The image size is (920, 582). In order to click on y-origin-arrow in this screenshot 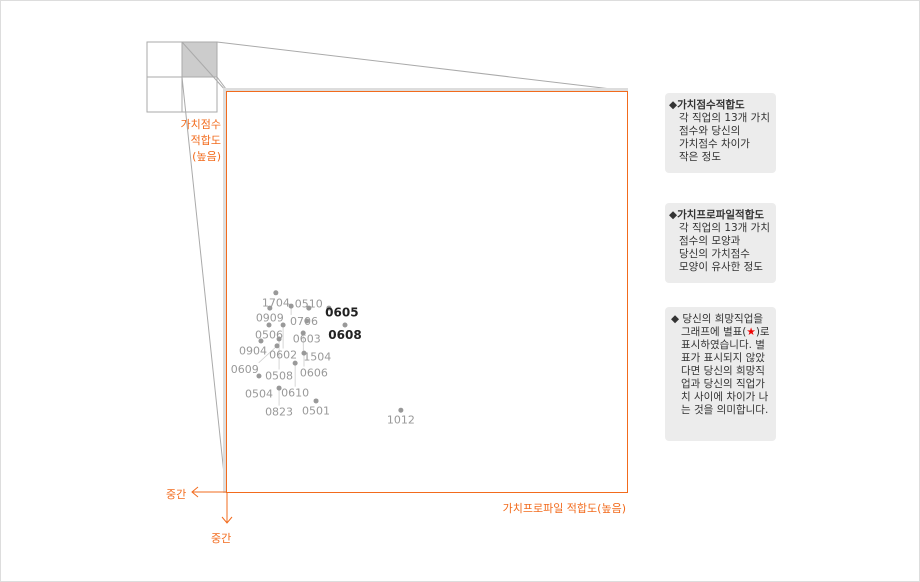, I will do `click(227, 508)`.